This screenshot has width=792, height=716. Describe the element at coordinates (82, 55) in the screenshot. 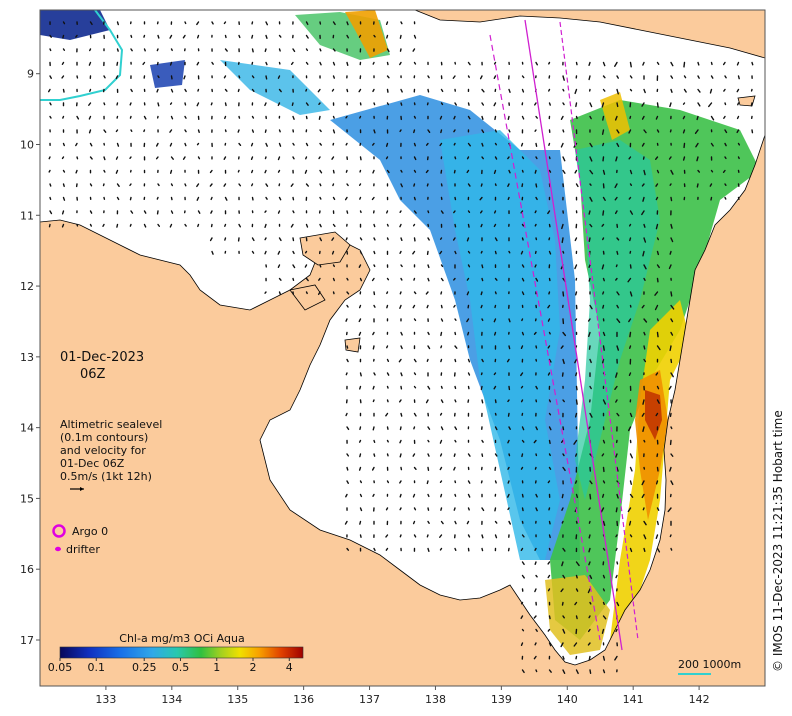

I see `isobath-line` at that location.